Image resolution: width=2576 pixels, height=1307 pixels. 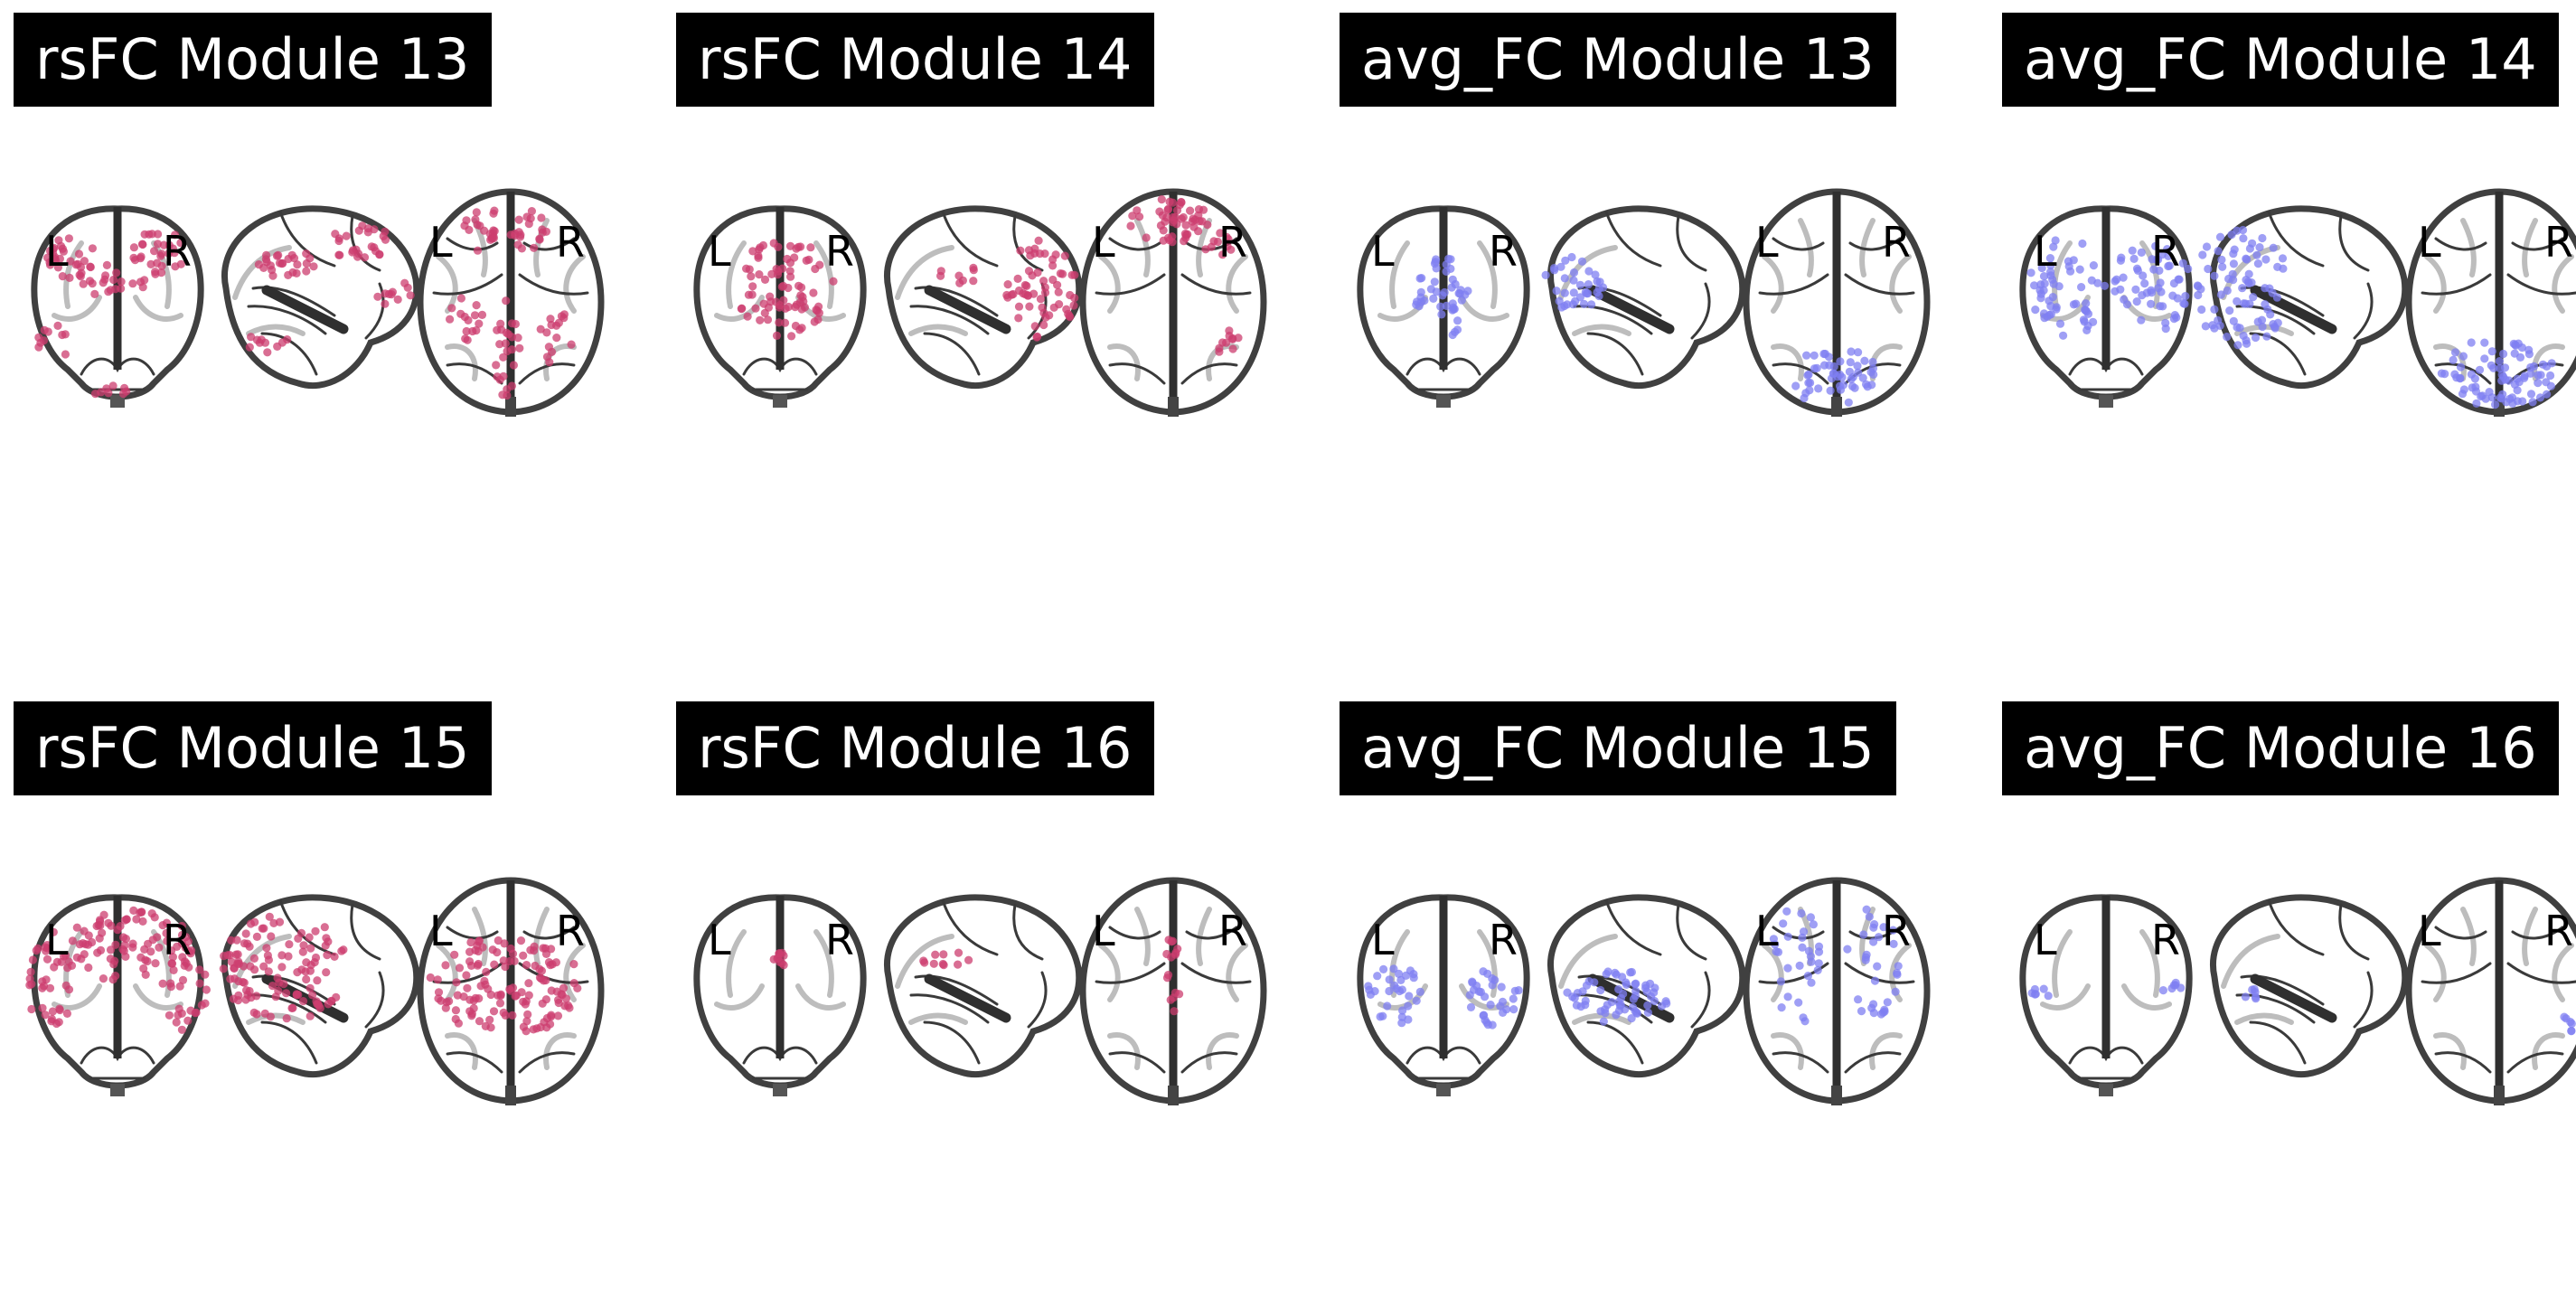 I want to click on panel-title: rsFC Module 14, so click(x=915, y=60).